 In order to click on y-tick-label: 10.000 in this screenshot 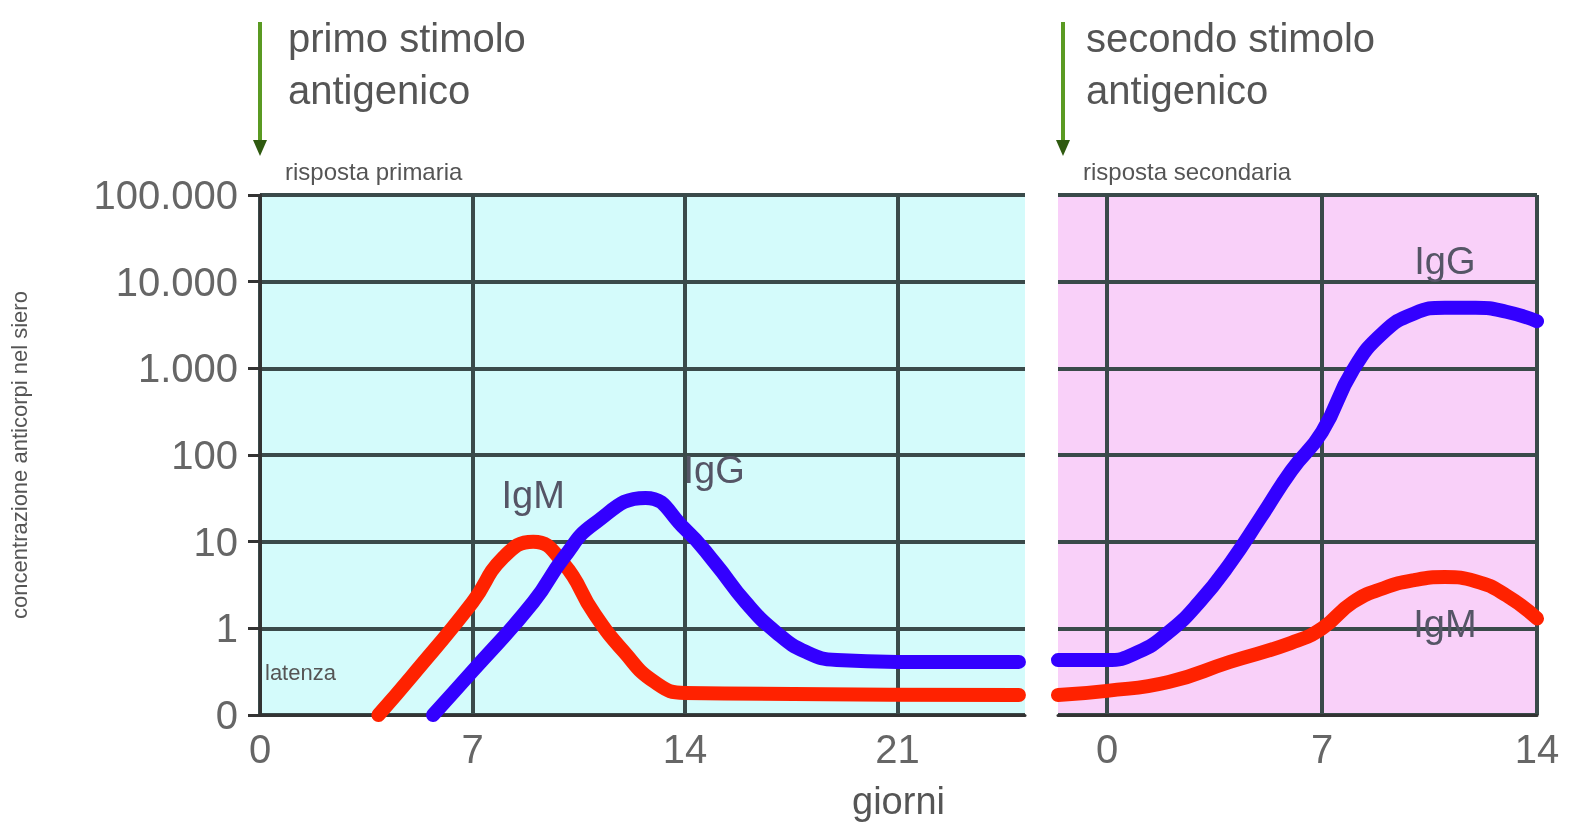, I will do `click(176, 281)`.